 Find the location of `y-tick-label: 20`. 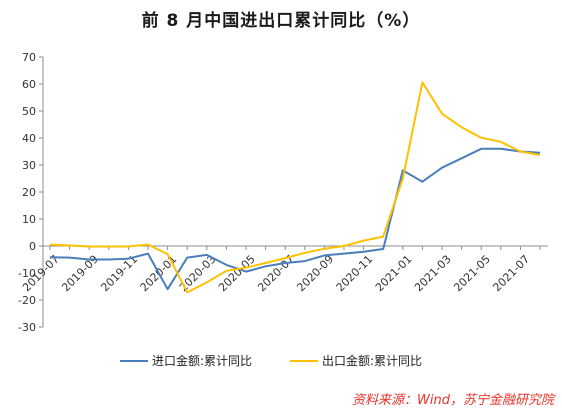

y-tick-label: 20 is located at coordinates (29, 192).